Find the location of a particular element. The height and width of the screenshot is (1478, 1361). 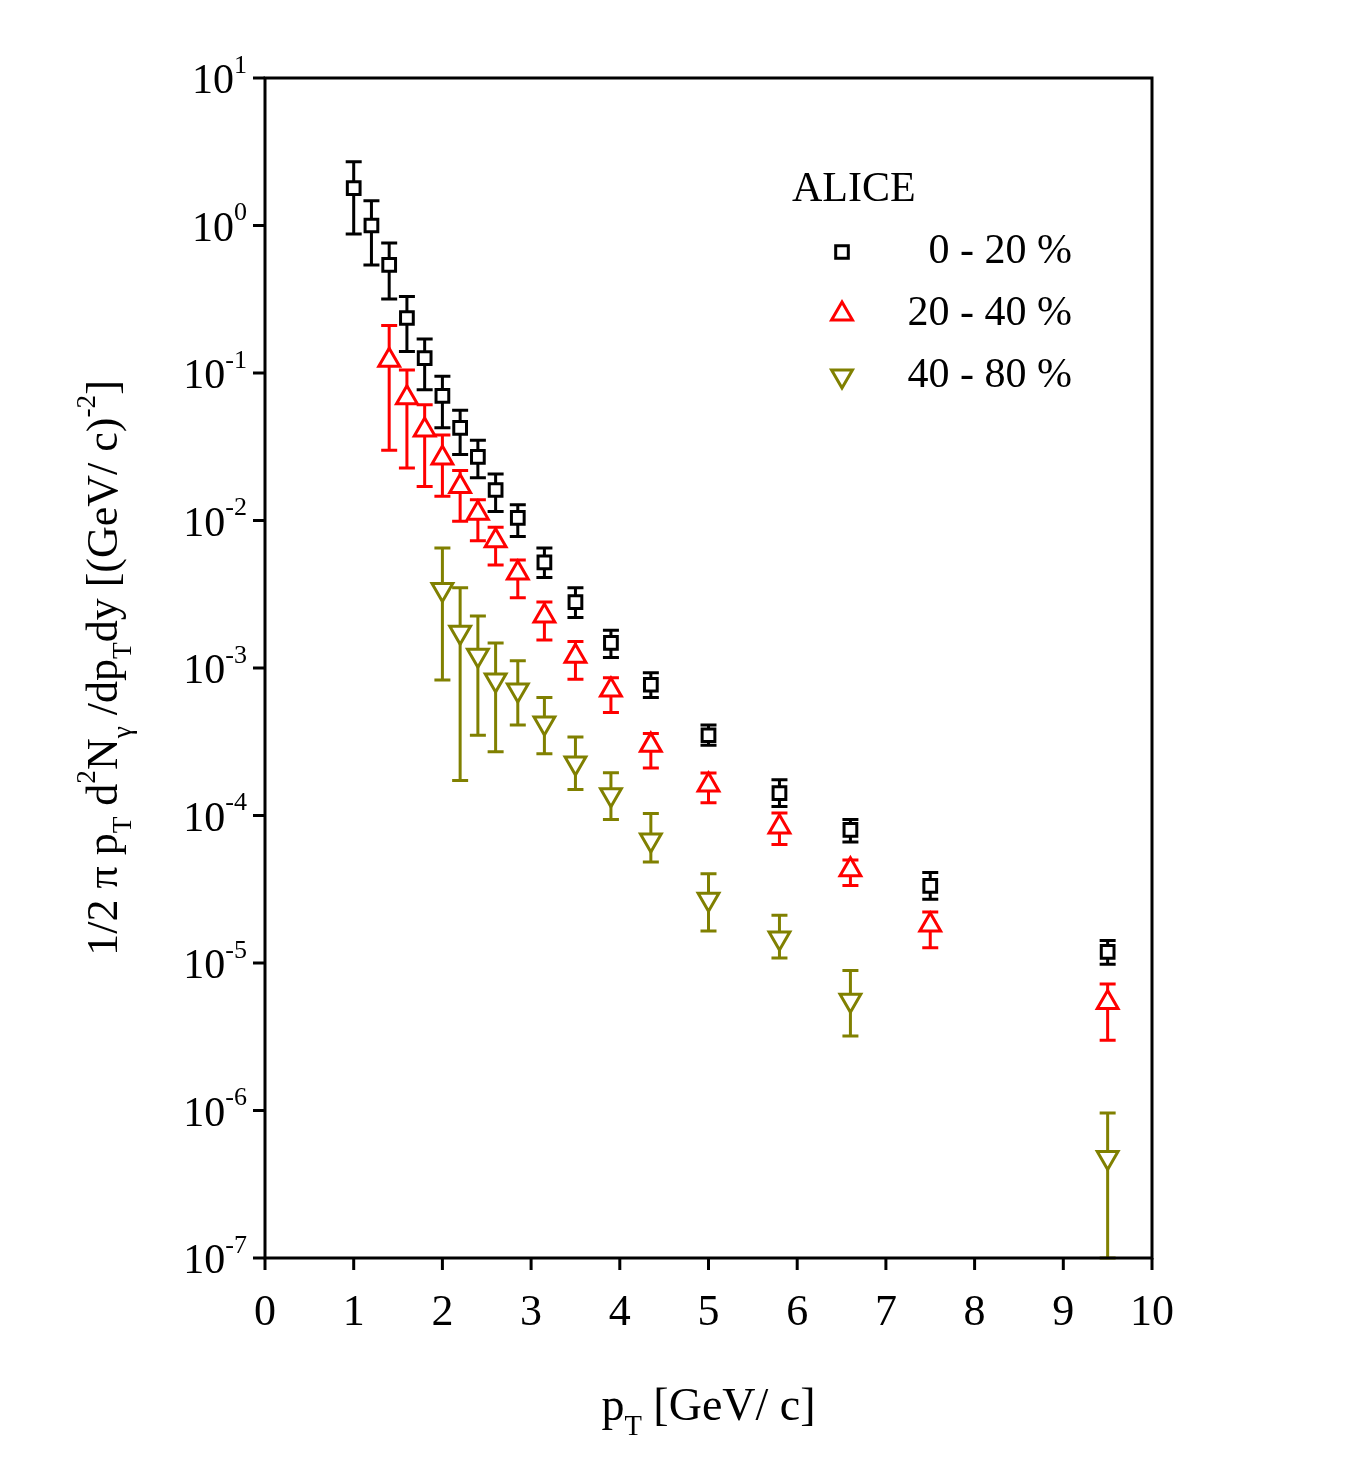

legend-label: 20 - 40 % is located at coordinates (990, 311).